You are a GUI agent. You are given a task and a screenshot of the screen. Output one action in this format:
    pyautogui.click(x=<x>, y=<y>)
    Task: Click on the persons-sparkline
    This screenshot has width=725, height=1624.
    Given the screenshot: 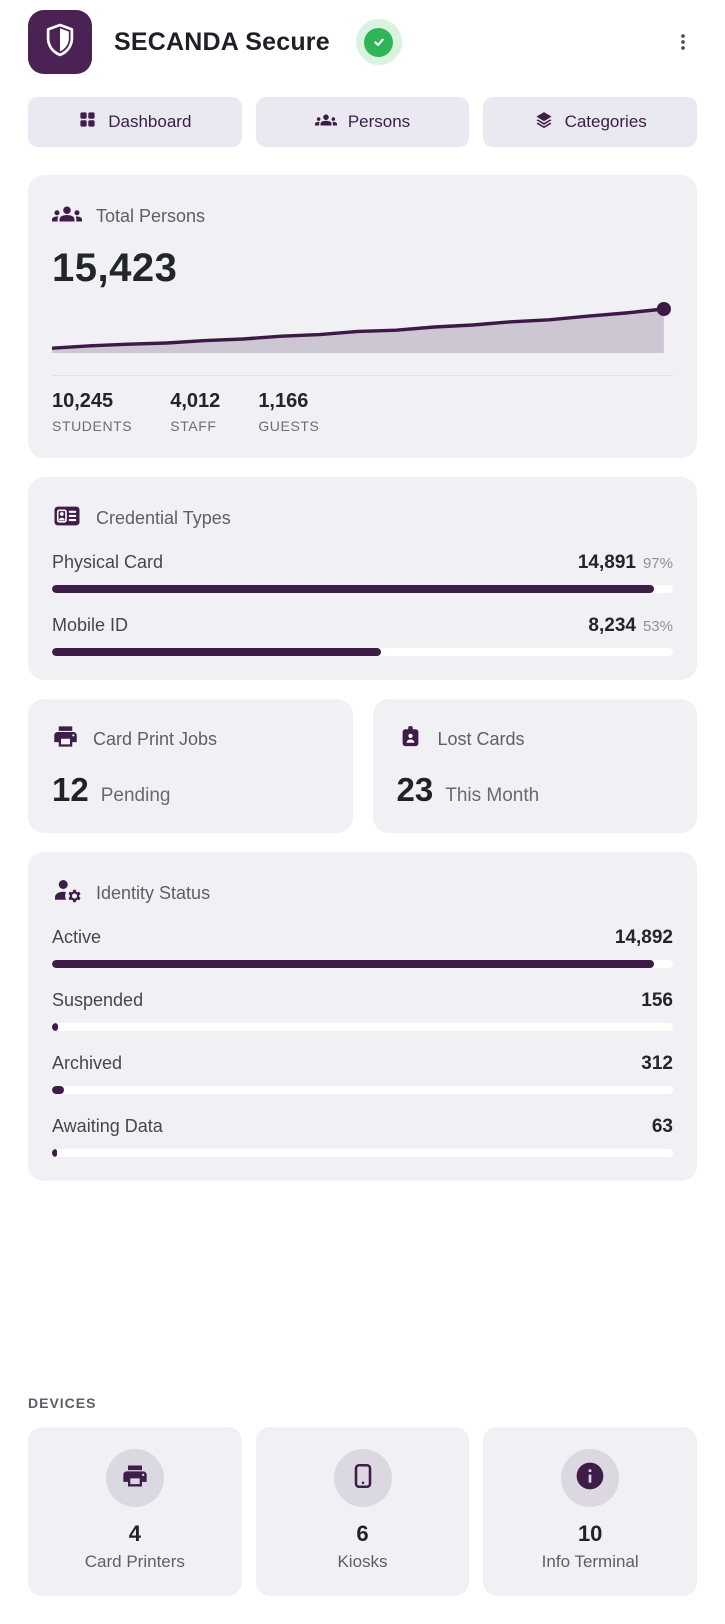 What is the action you would take?
    pyautogui.click(x=361, y=327)
    